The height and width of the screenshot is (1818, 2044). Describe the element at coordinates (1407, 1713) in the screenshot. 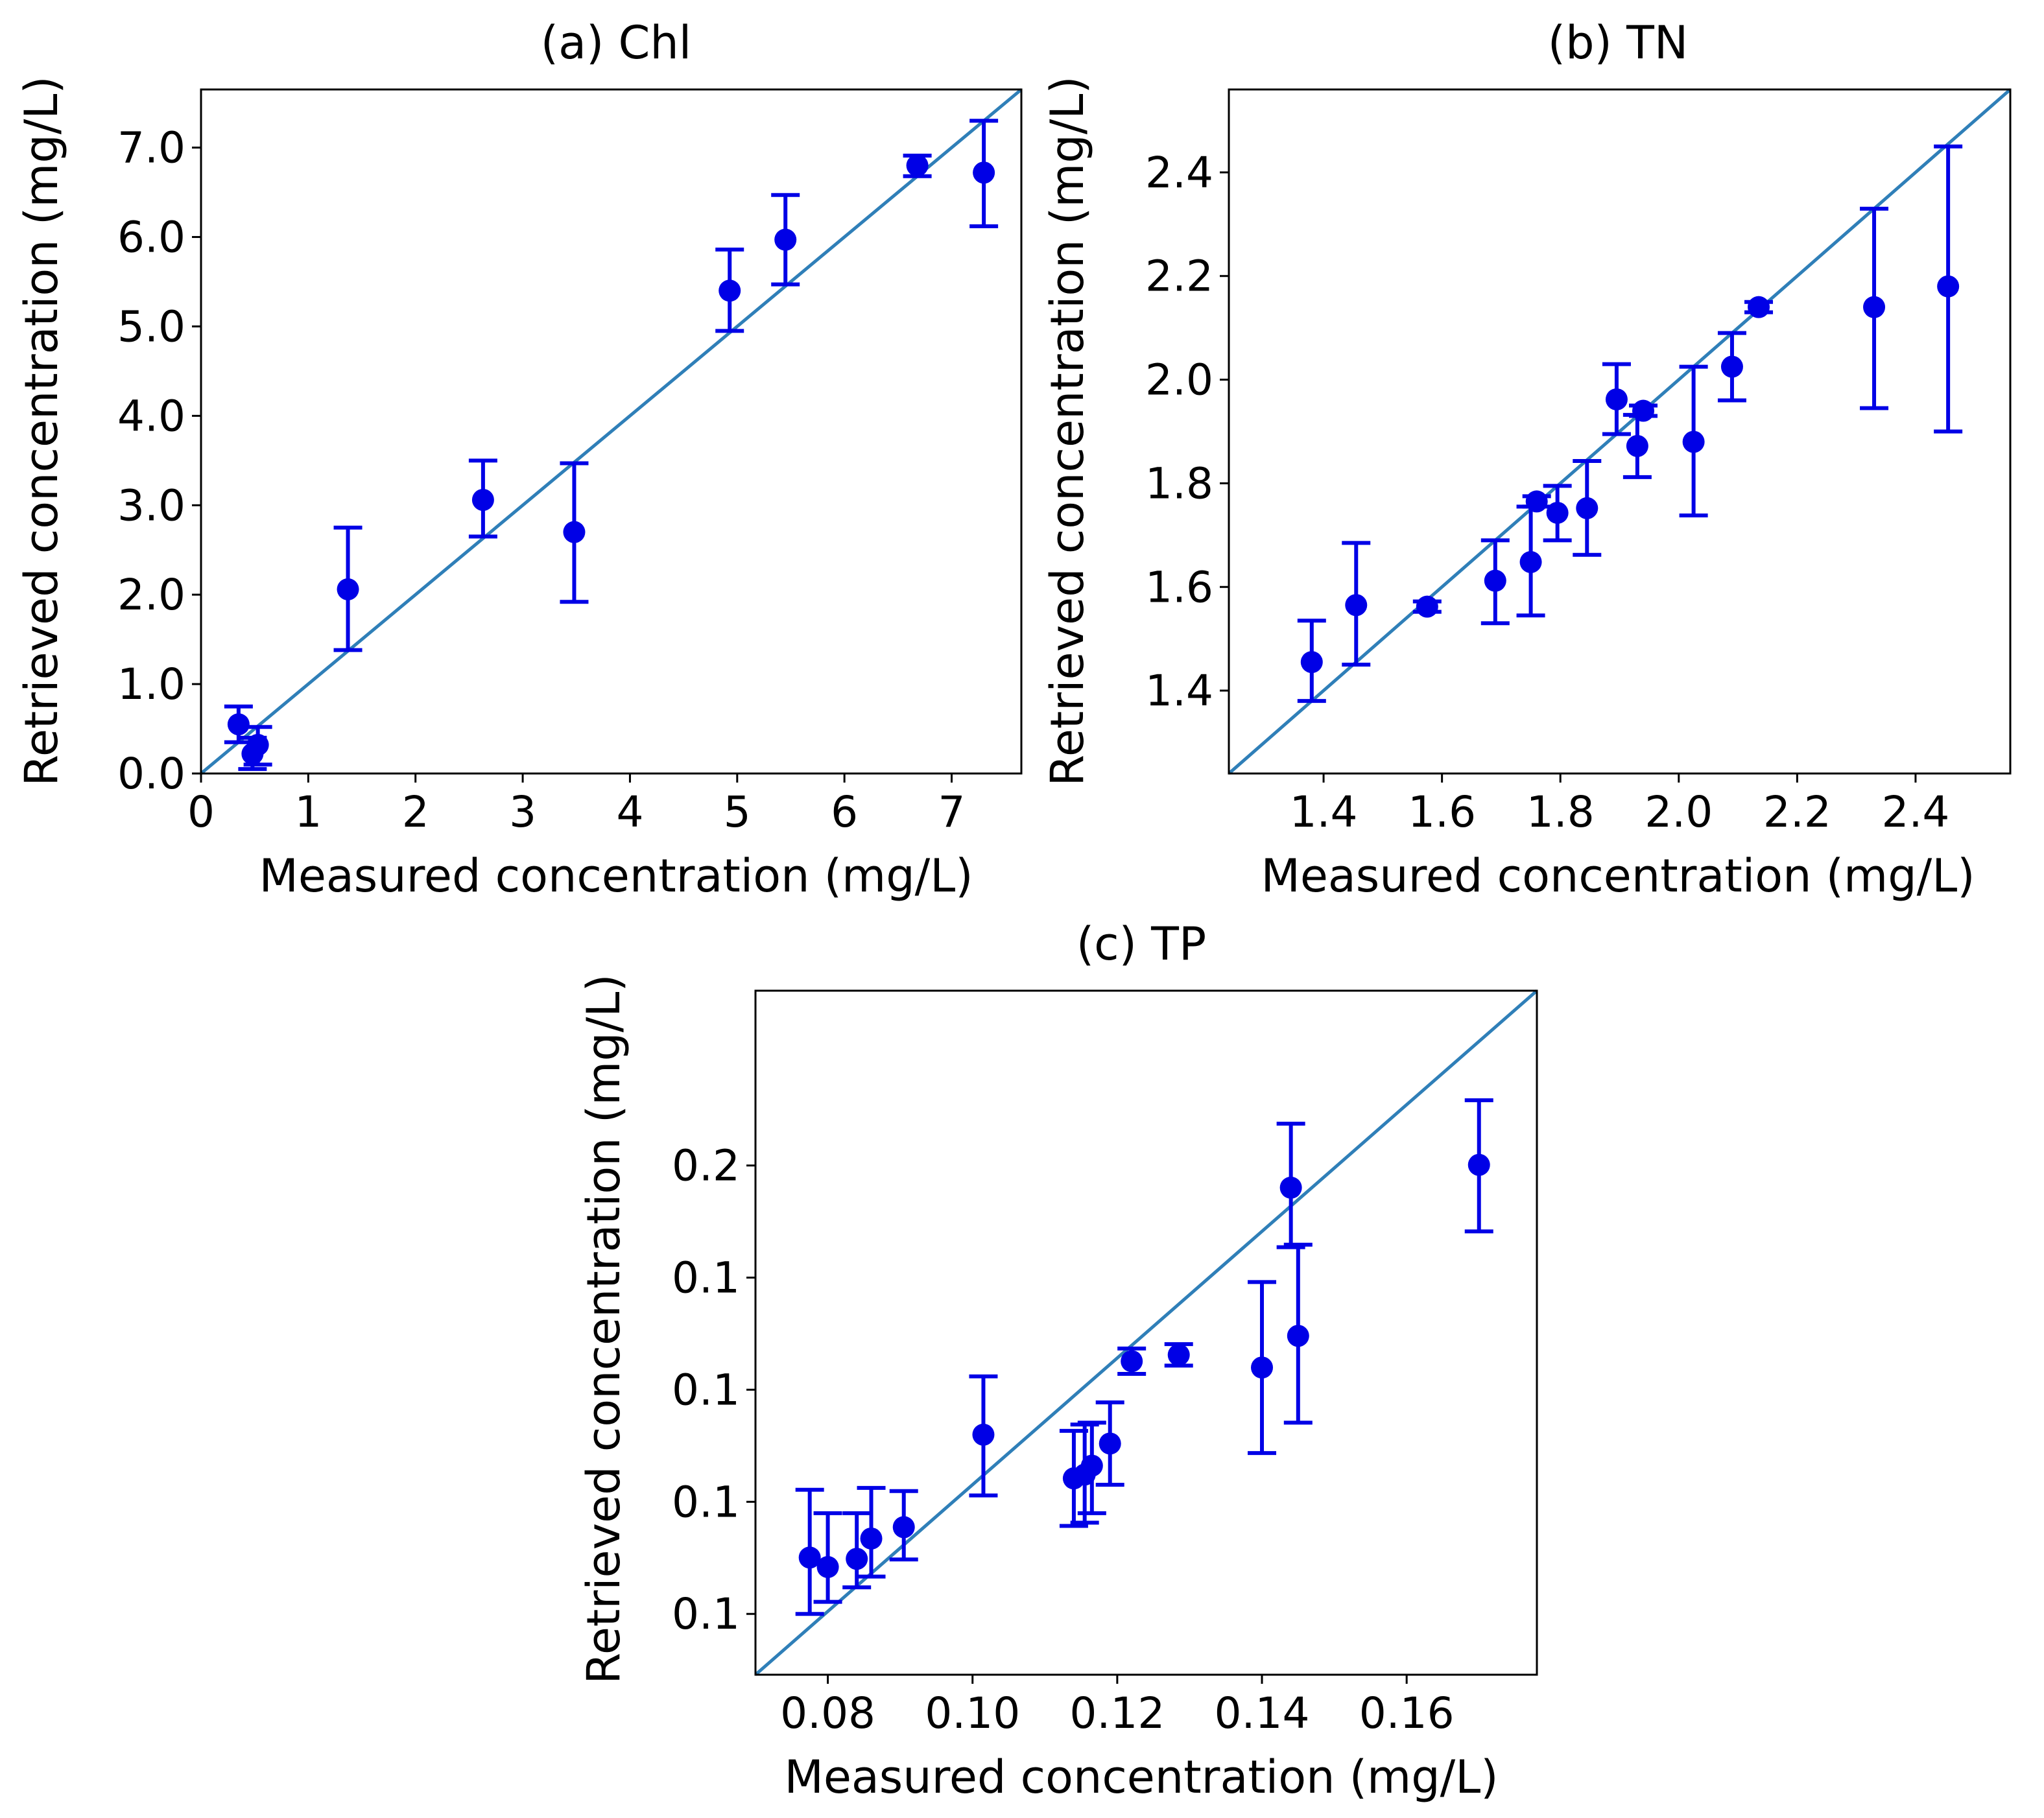

I see `panel-tp-xtick-label: 0.16` at that location.